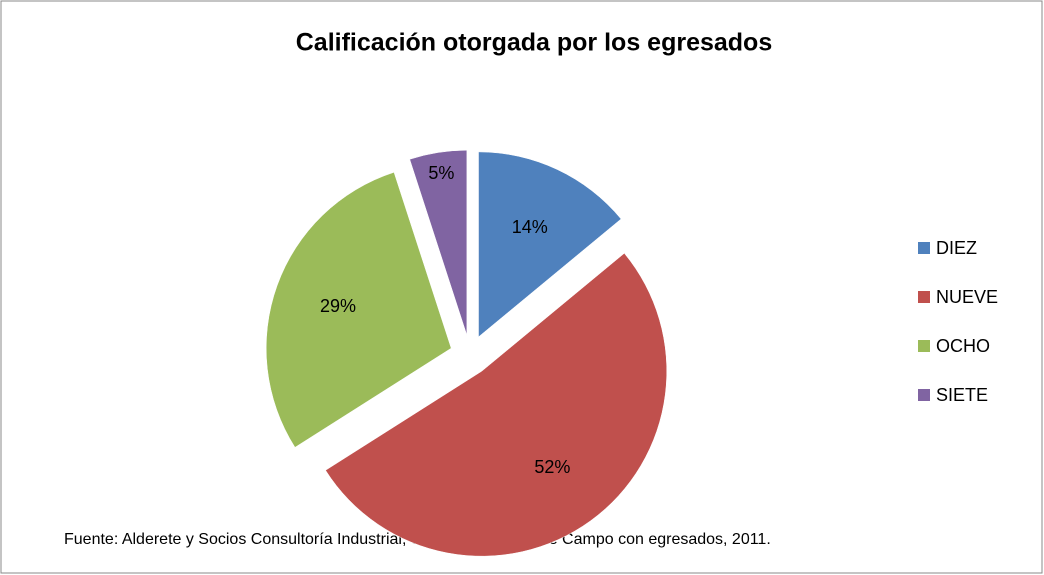 Image resolution: width=1044 pixels, height=575 pixels. I want to click on legend-label: NUEVE, so click(967, 297).